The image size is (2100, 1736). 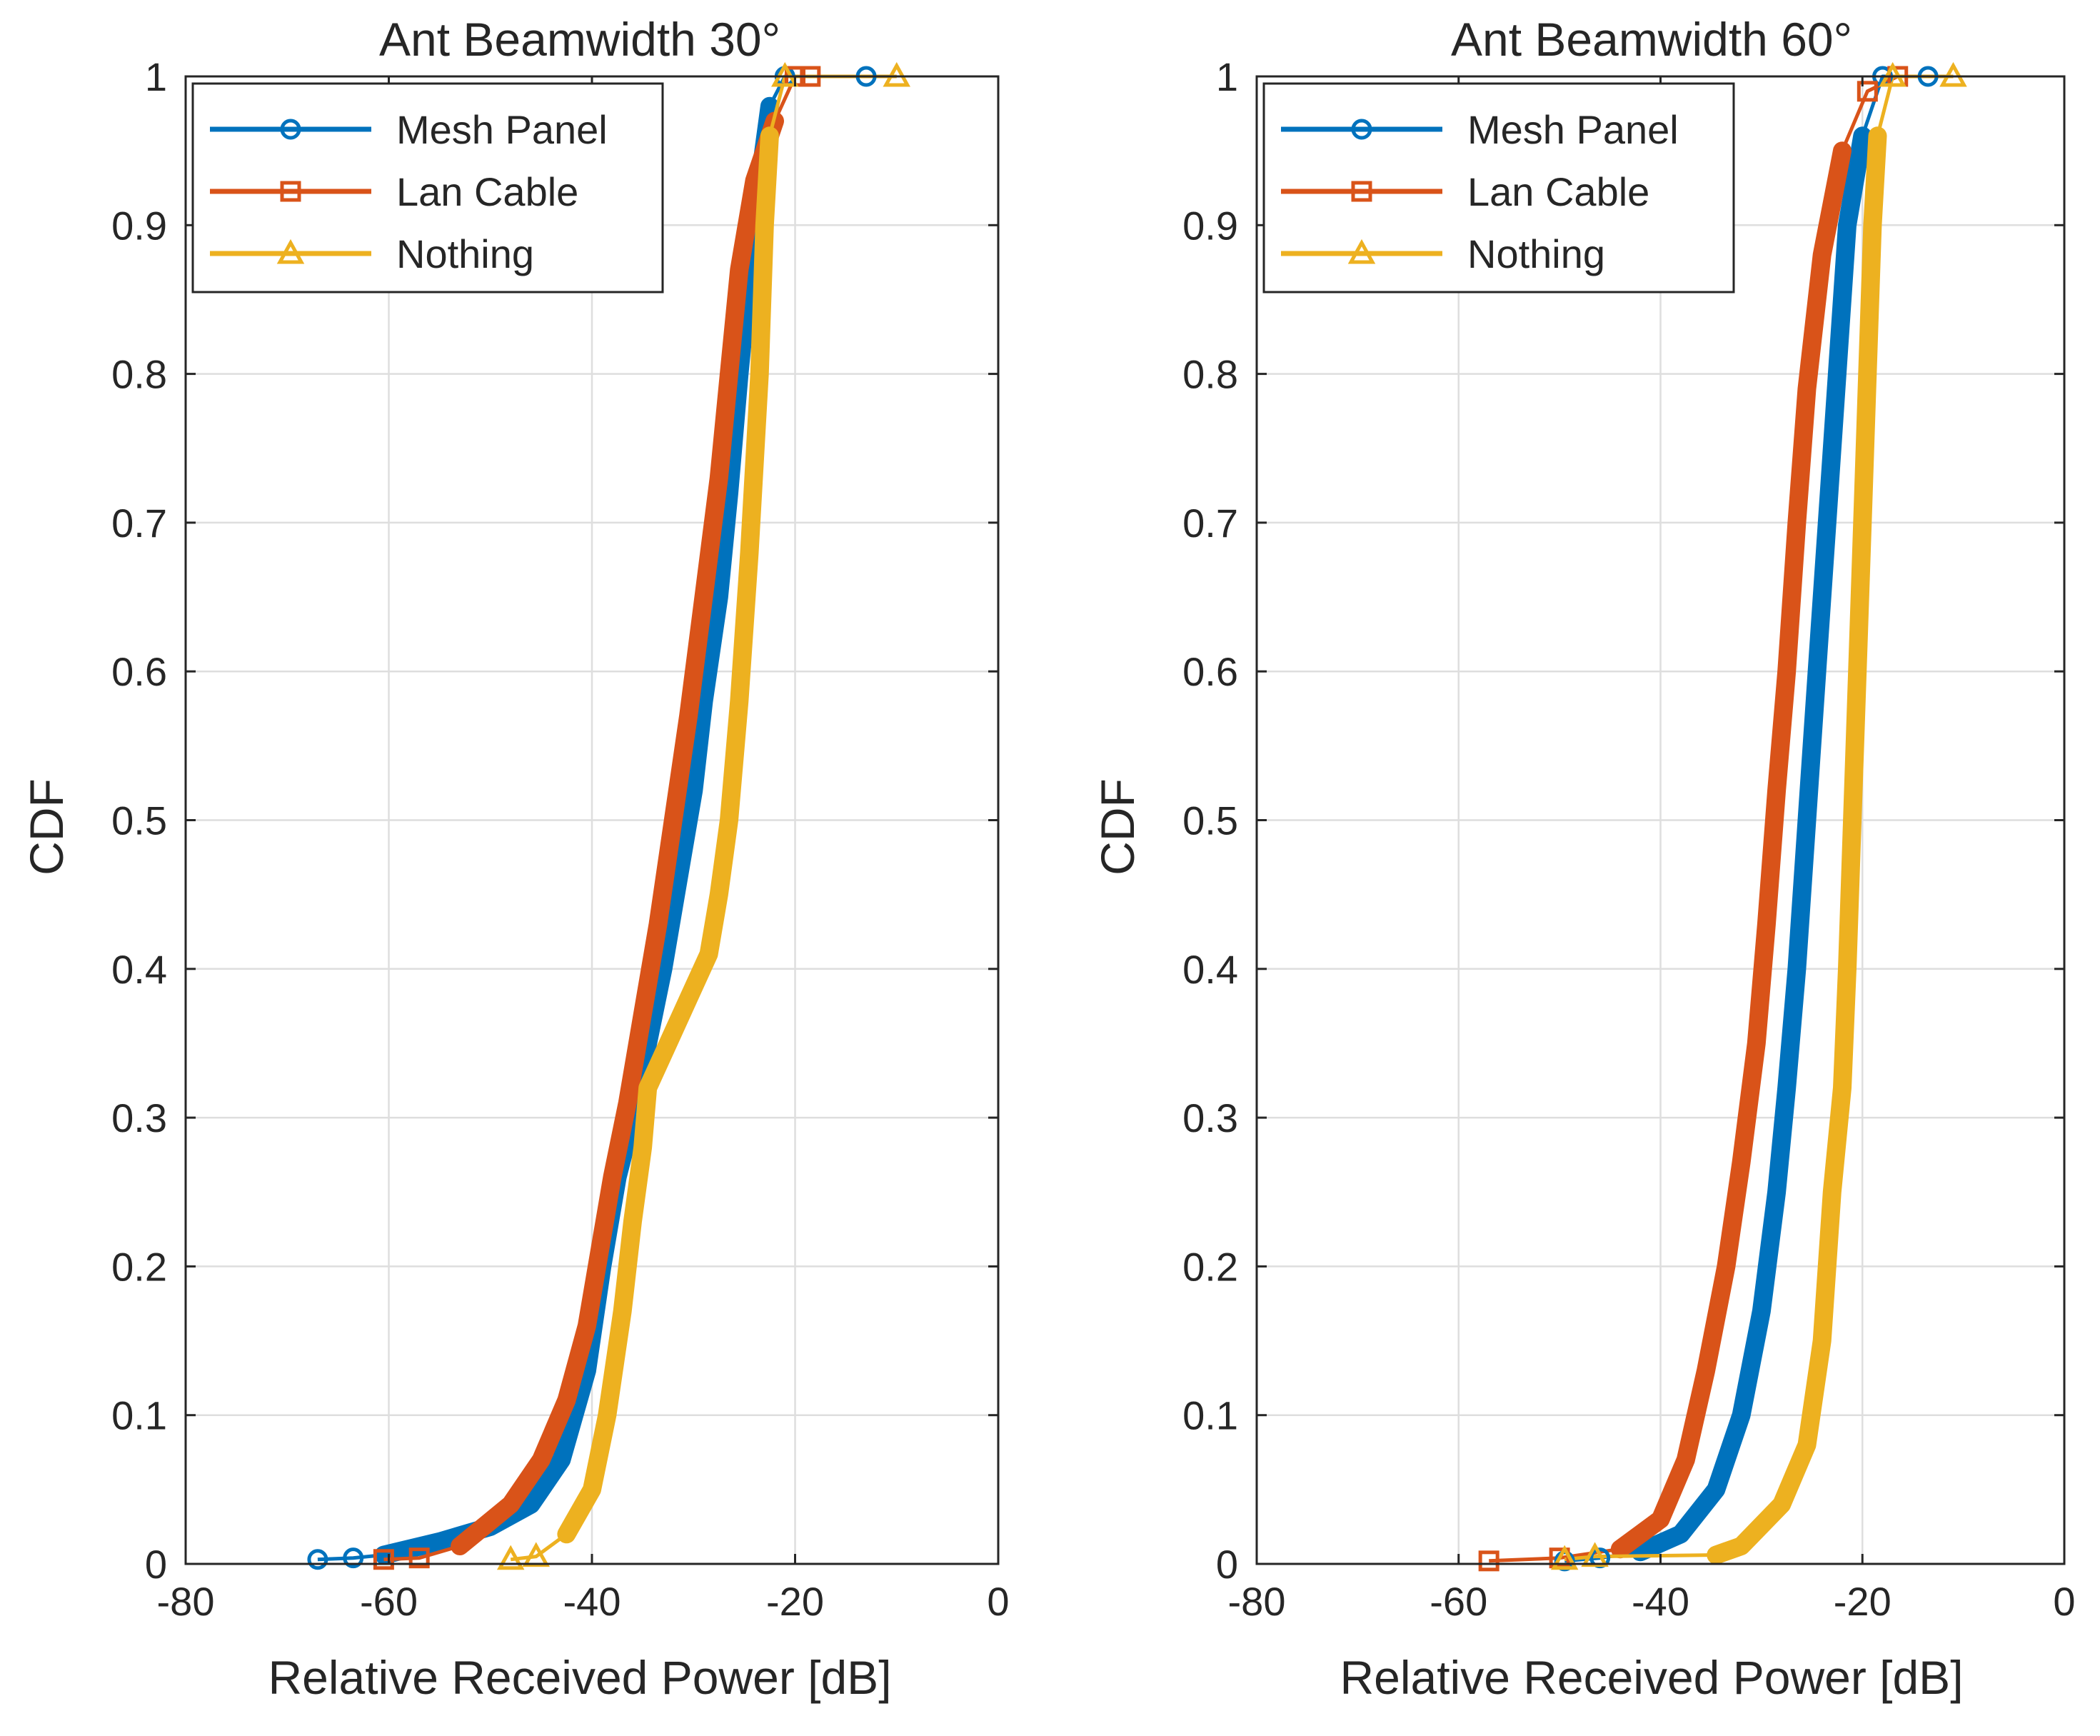 What do you see at coordinates (1651, 39) in the screenshot?
I see `chart-title: Ant Beamwidth 60°` at bounding box center [1651, 39].